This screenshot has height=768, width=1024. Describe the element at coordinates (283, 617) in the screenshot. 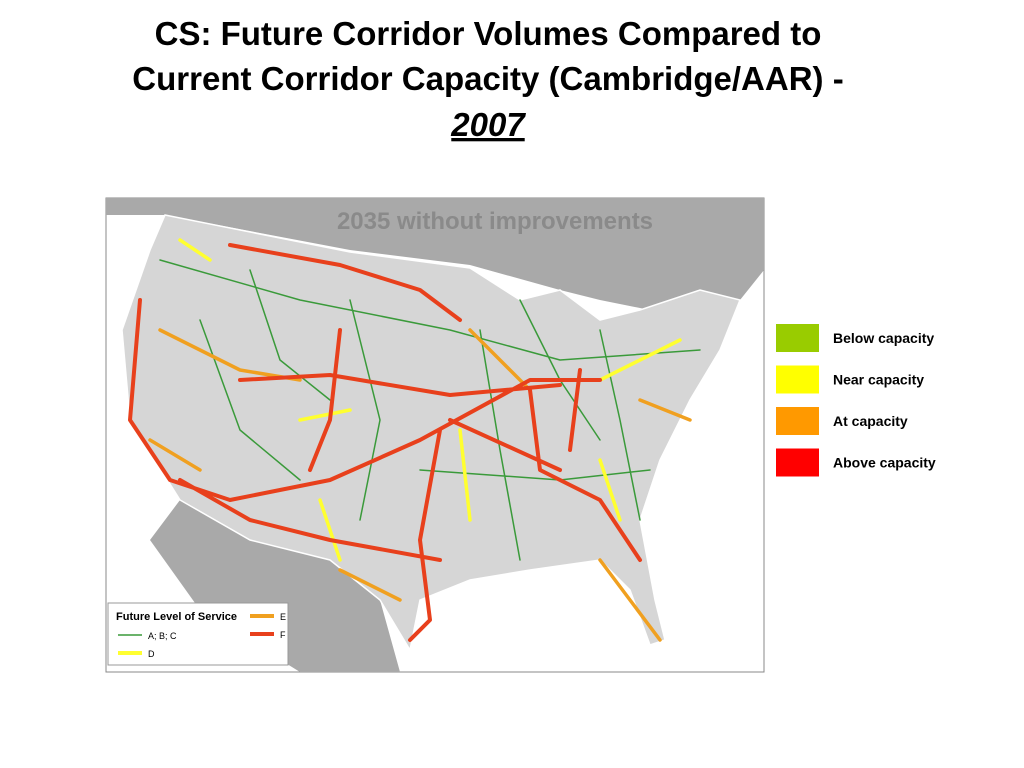

I see `inset-legend-label: E` at that location.